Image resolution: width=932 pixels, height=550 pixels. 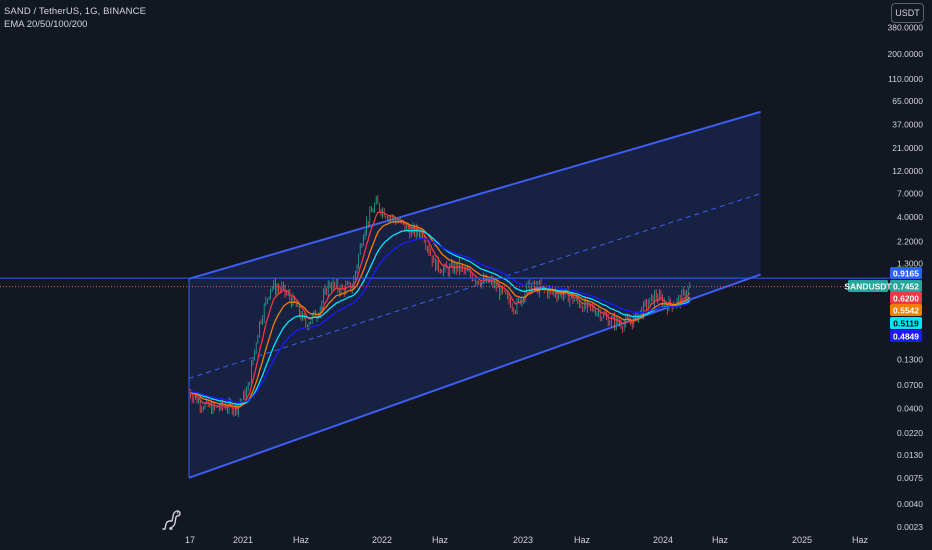 I want to click on chart-title: SAND / TetherUS, 1G, BINANCE, so click(x=75, y=11).